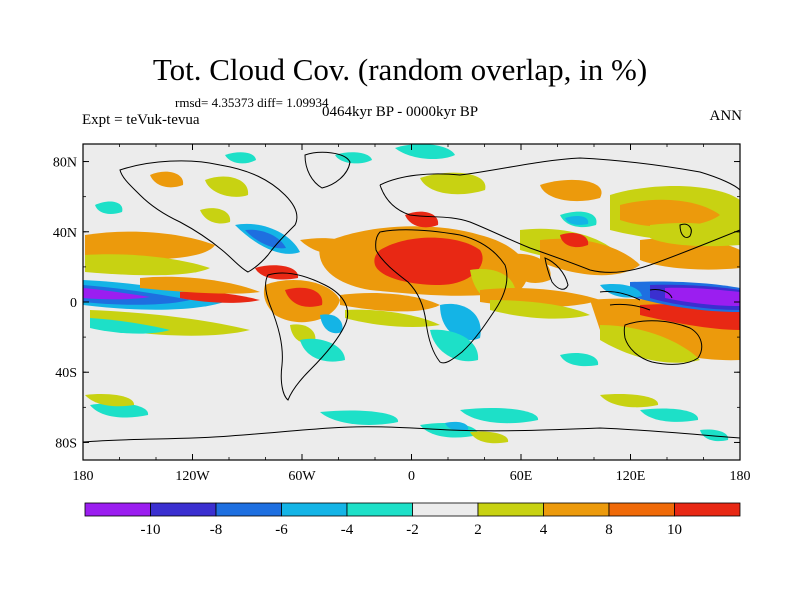 The width and height of the screenshot is (800, 600). I want to click on stats-line: rmsd= 4.35373 diff= 1.09934, so click(252, 102).